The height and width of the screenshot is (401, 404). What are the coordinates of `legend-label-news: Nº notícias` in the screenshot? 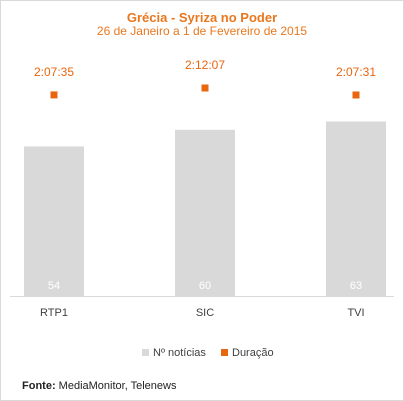 It's located at (179, 353).